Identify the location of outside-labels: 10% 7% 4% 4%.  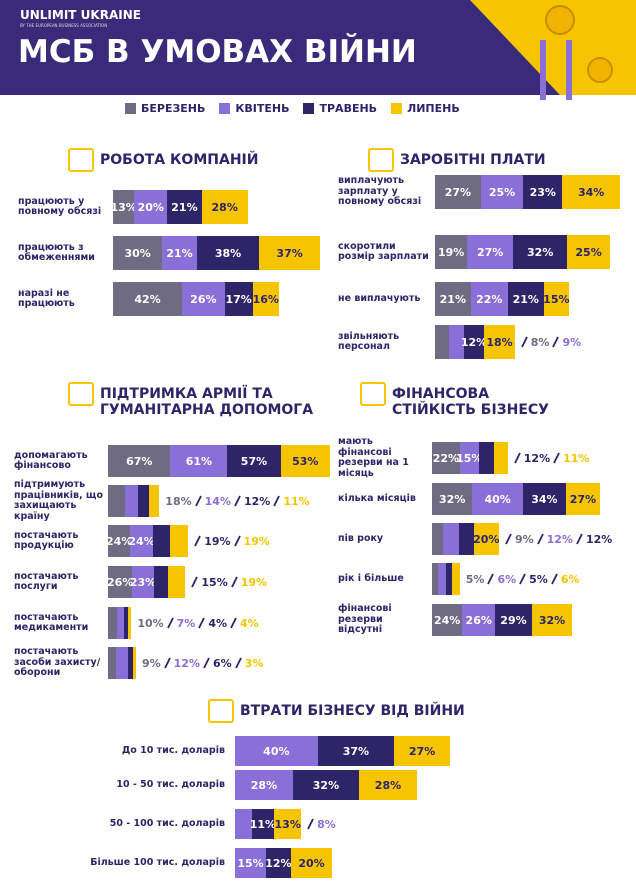
(197, 623).